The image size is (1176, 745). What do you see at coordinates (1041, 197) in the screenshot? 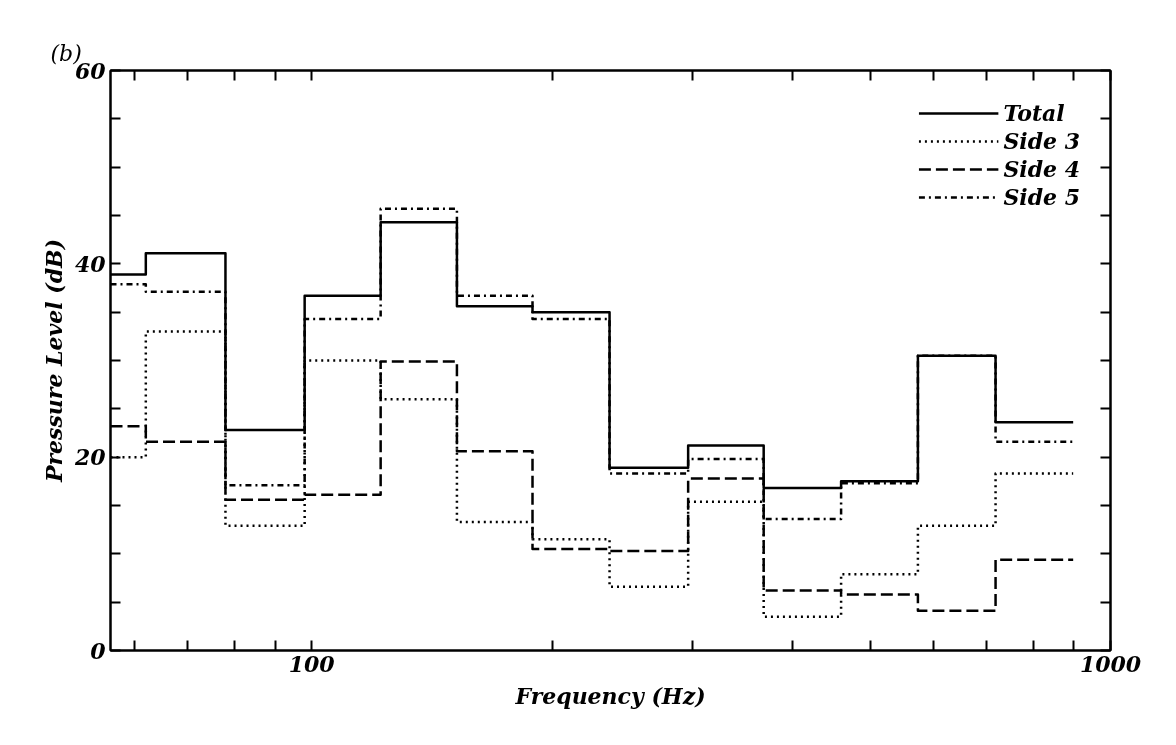
I see `legend-label: Side 5` at bounding box center [1041, 197].